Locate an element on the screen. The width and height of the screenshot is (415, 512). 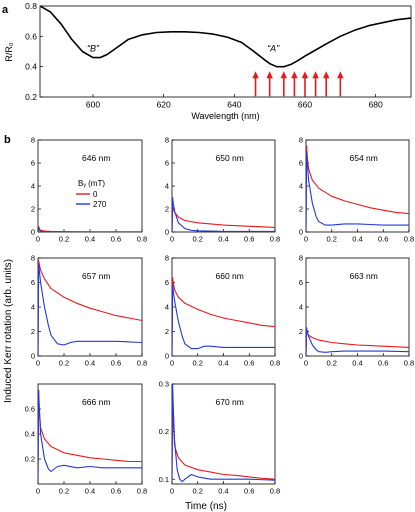
chart-panel-8: 0 0.2 0.4 0.6 0.8 0.1 0.2 0.3 670 nm is located at coordinates (220, 438).